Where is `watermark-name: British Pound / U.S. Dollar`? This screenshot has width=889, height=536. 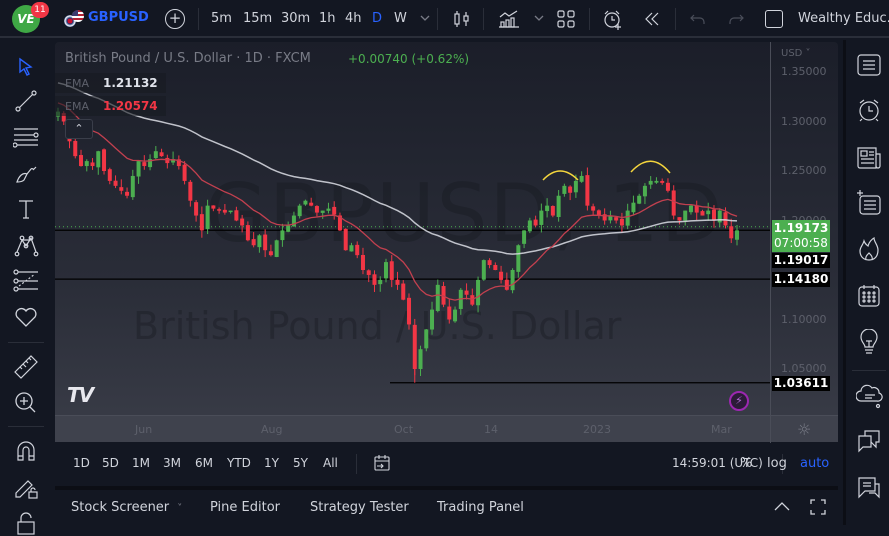
watermark-name: British Pound / U.S. Dollar is located at coordinates (377, 326).